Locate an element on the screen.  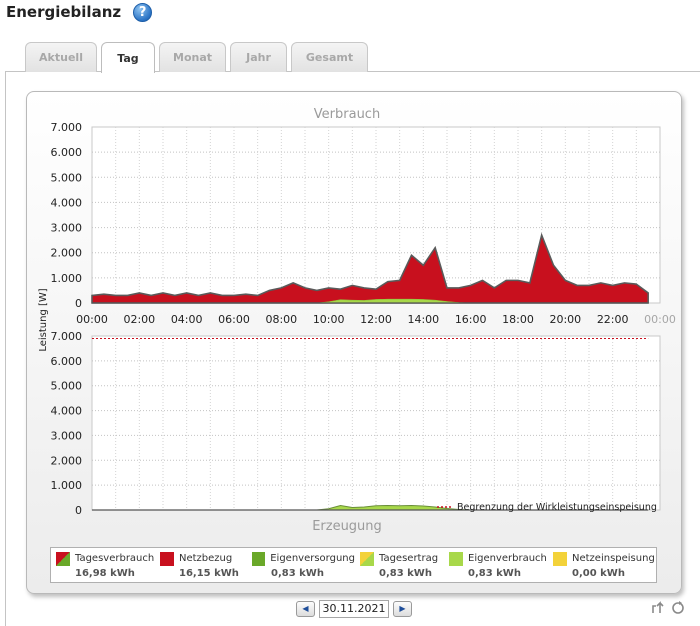
limit-legend-label: Begrenzung der Wirkleistungseinspeisung is located at coordinates (557, 507).